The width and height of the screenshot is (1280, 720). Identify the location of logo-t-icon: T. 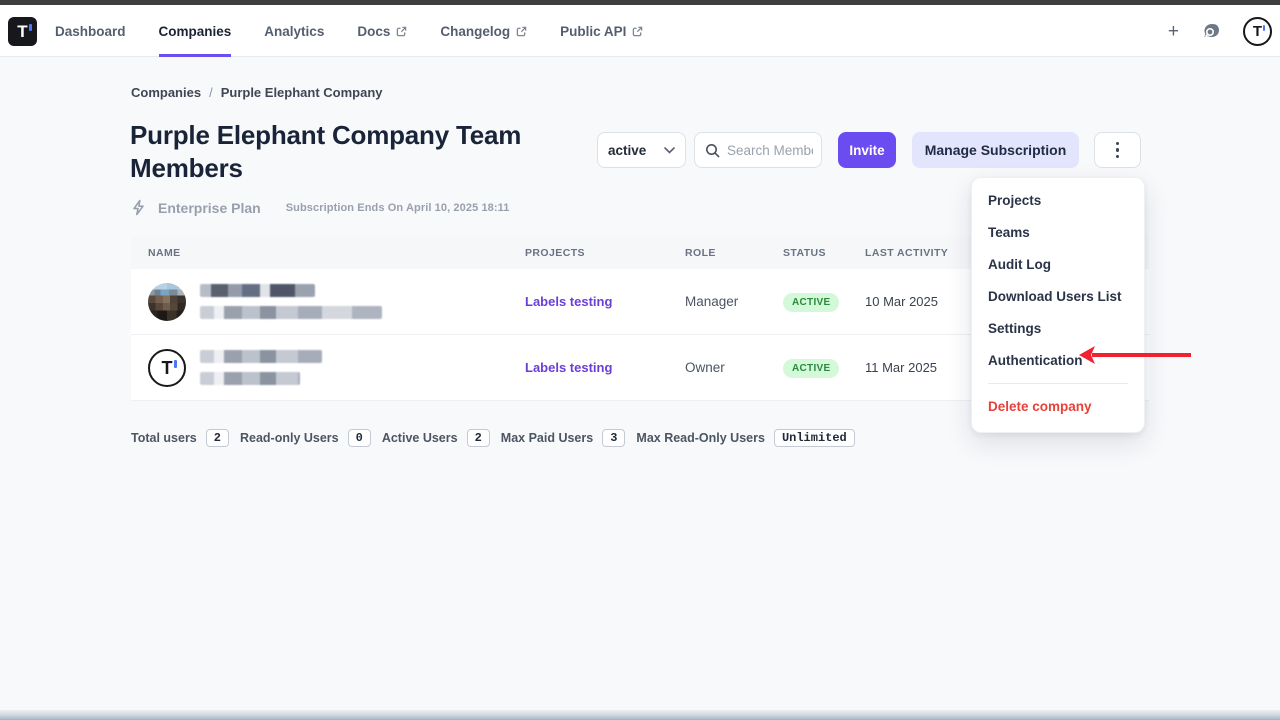
(25, 31).